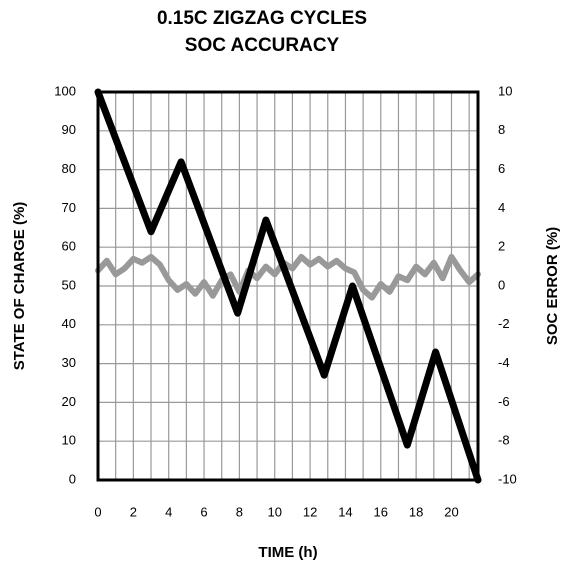  Describe the element at coordinates (69, 323) in the screenshot. I see `y-tick-label: 40` at that location.